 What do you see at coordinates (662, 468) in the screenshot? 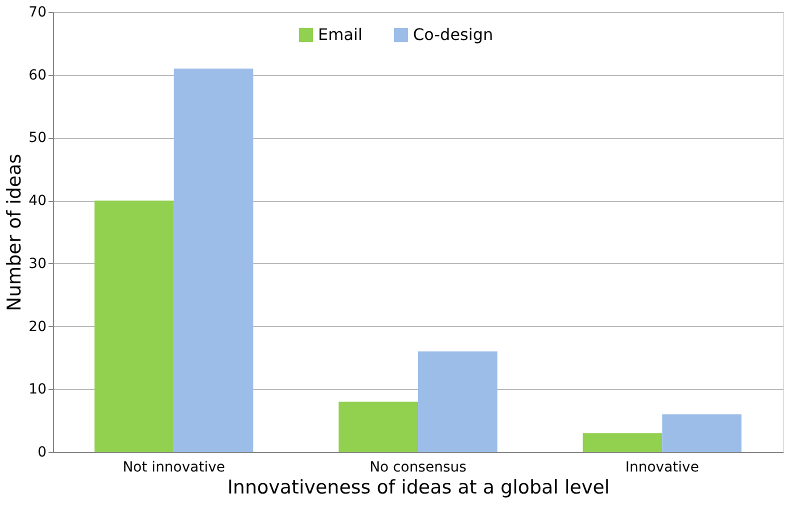
I see `x-tick-label: Innovative` at bounding box center [662, 468].